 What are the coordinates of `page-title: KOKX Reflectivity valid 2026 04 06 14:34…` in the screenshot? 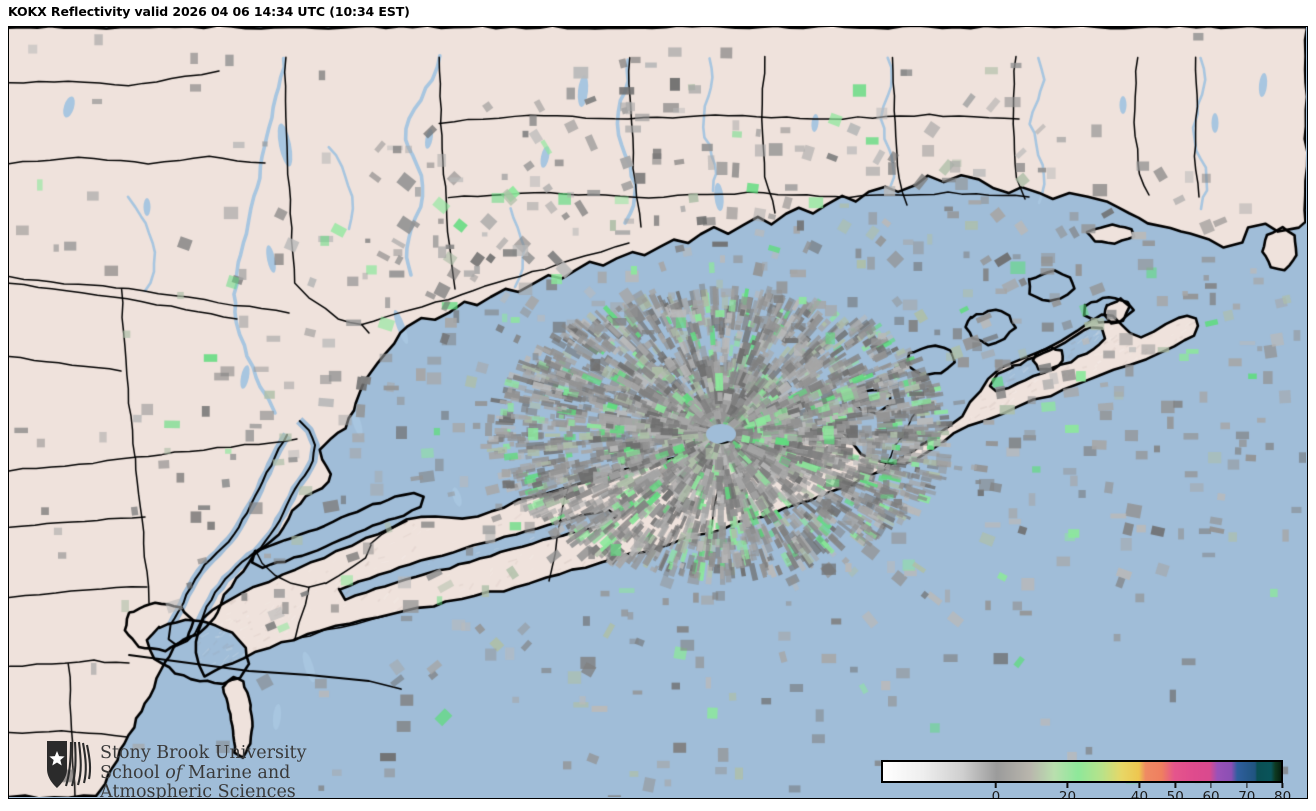 It's located at (209, 11).